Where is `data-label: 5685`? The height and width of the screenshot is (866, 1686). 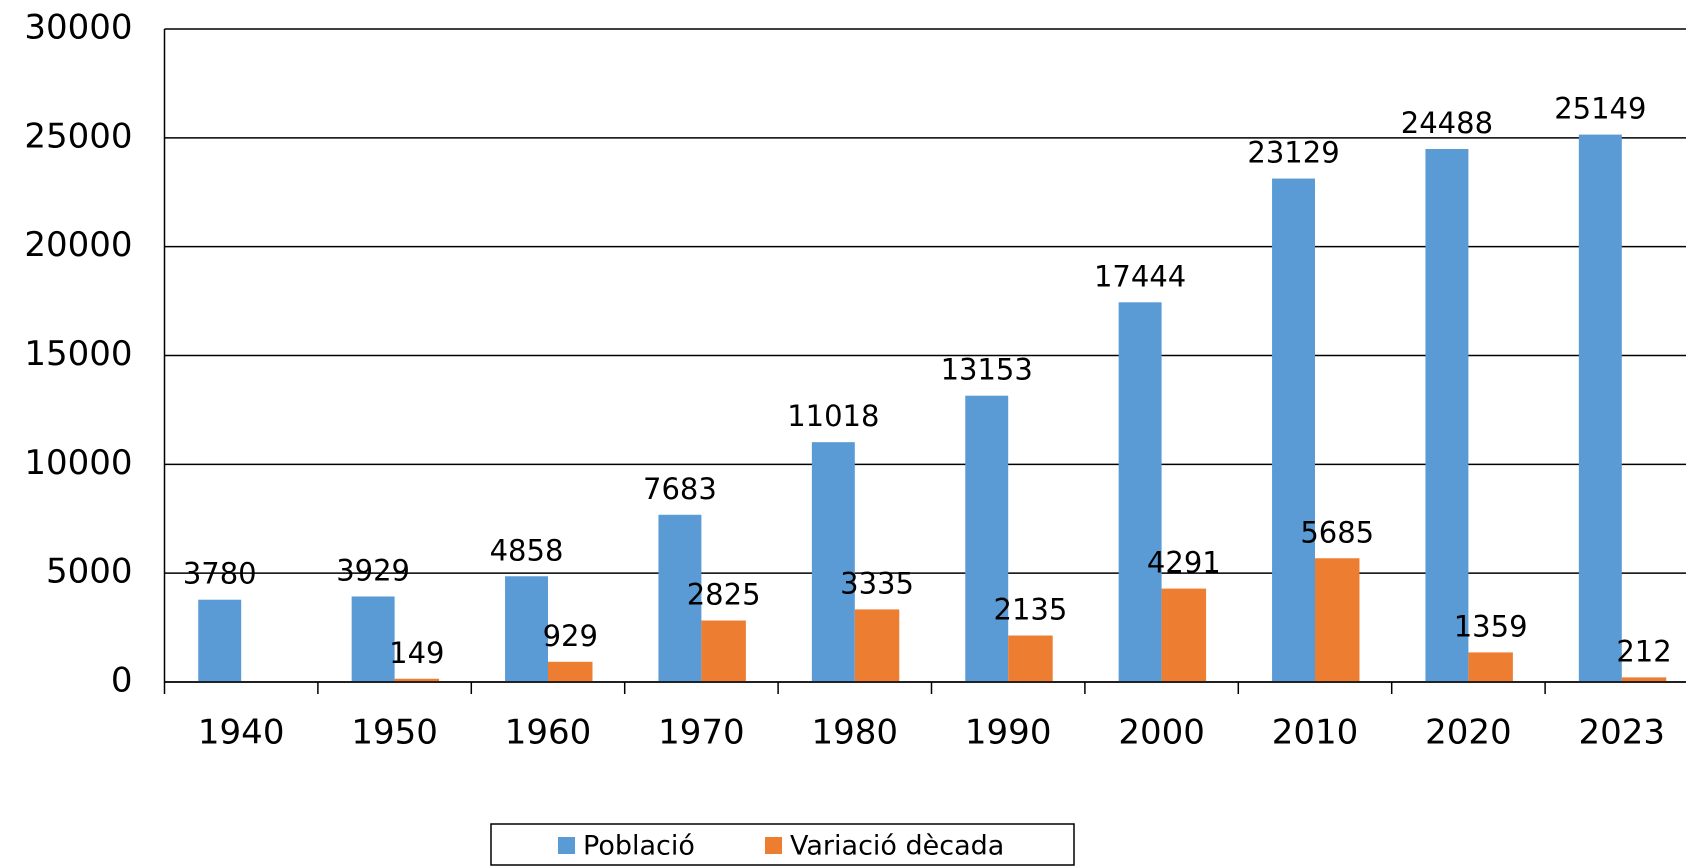
data-label: 5685 is located at coordinates (1337, 532).